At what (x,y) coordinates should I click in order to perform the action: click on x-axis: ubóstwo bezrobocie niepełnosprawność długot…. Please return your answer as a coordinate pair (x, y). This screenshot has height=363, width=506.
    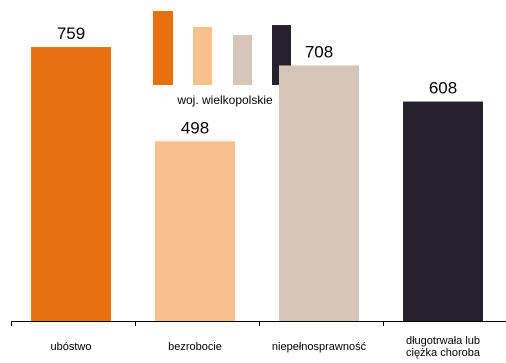
    Looking at the image, I should click on (258, 340).